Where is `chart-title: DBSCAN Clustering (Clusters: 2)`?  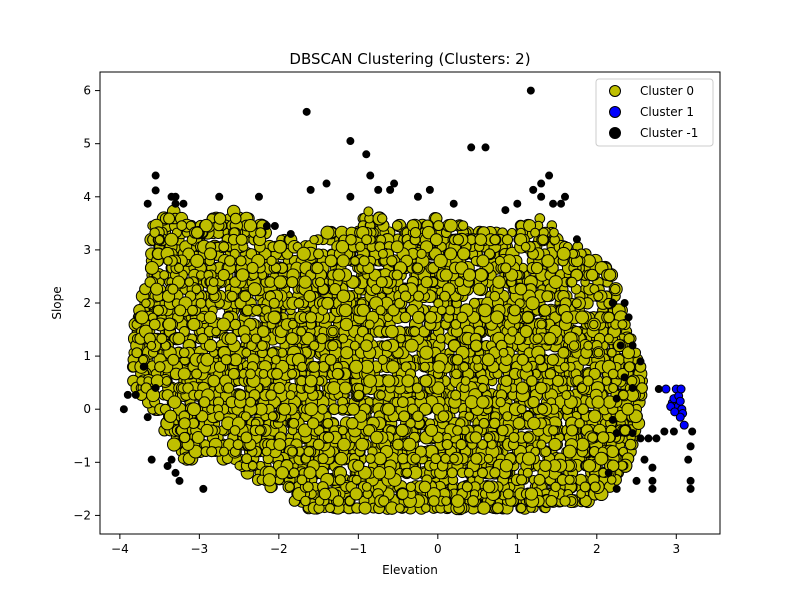 chart-title: DBSCAN Clustering (Clusters: 2) is located at coordinates (409, 59).